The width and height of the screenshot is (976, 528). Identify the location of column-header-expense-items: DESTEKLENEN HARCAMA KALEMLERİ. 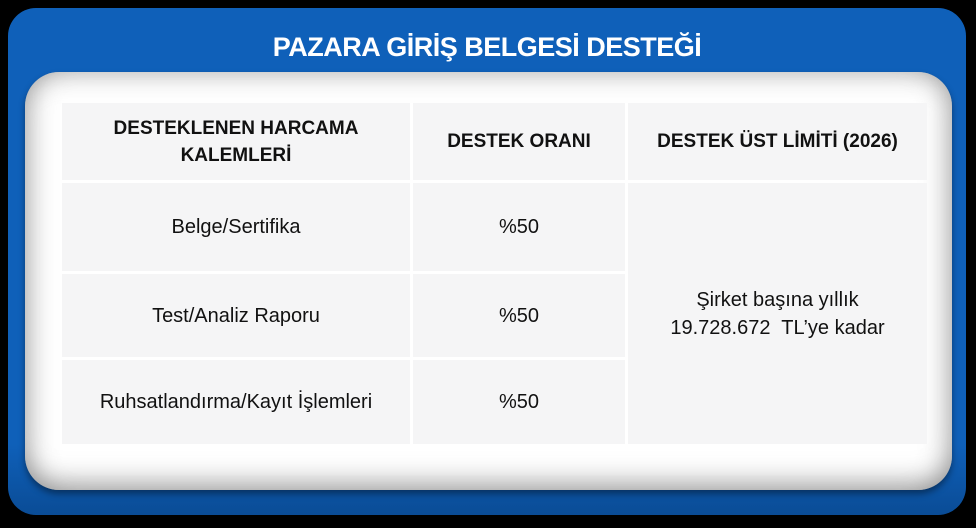
(236, 141).